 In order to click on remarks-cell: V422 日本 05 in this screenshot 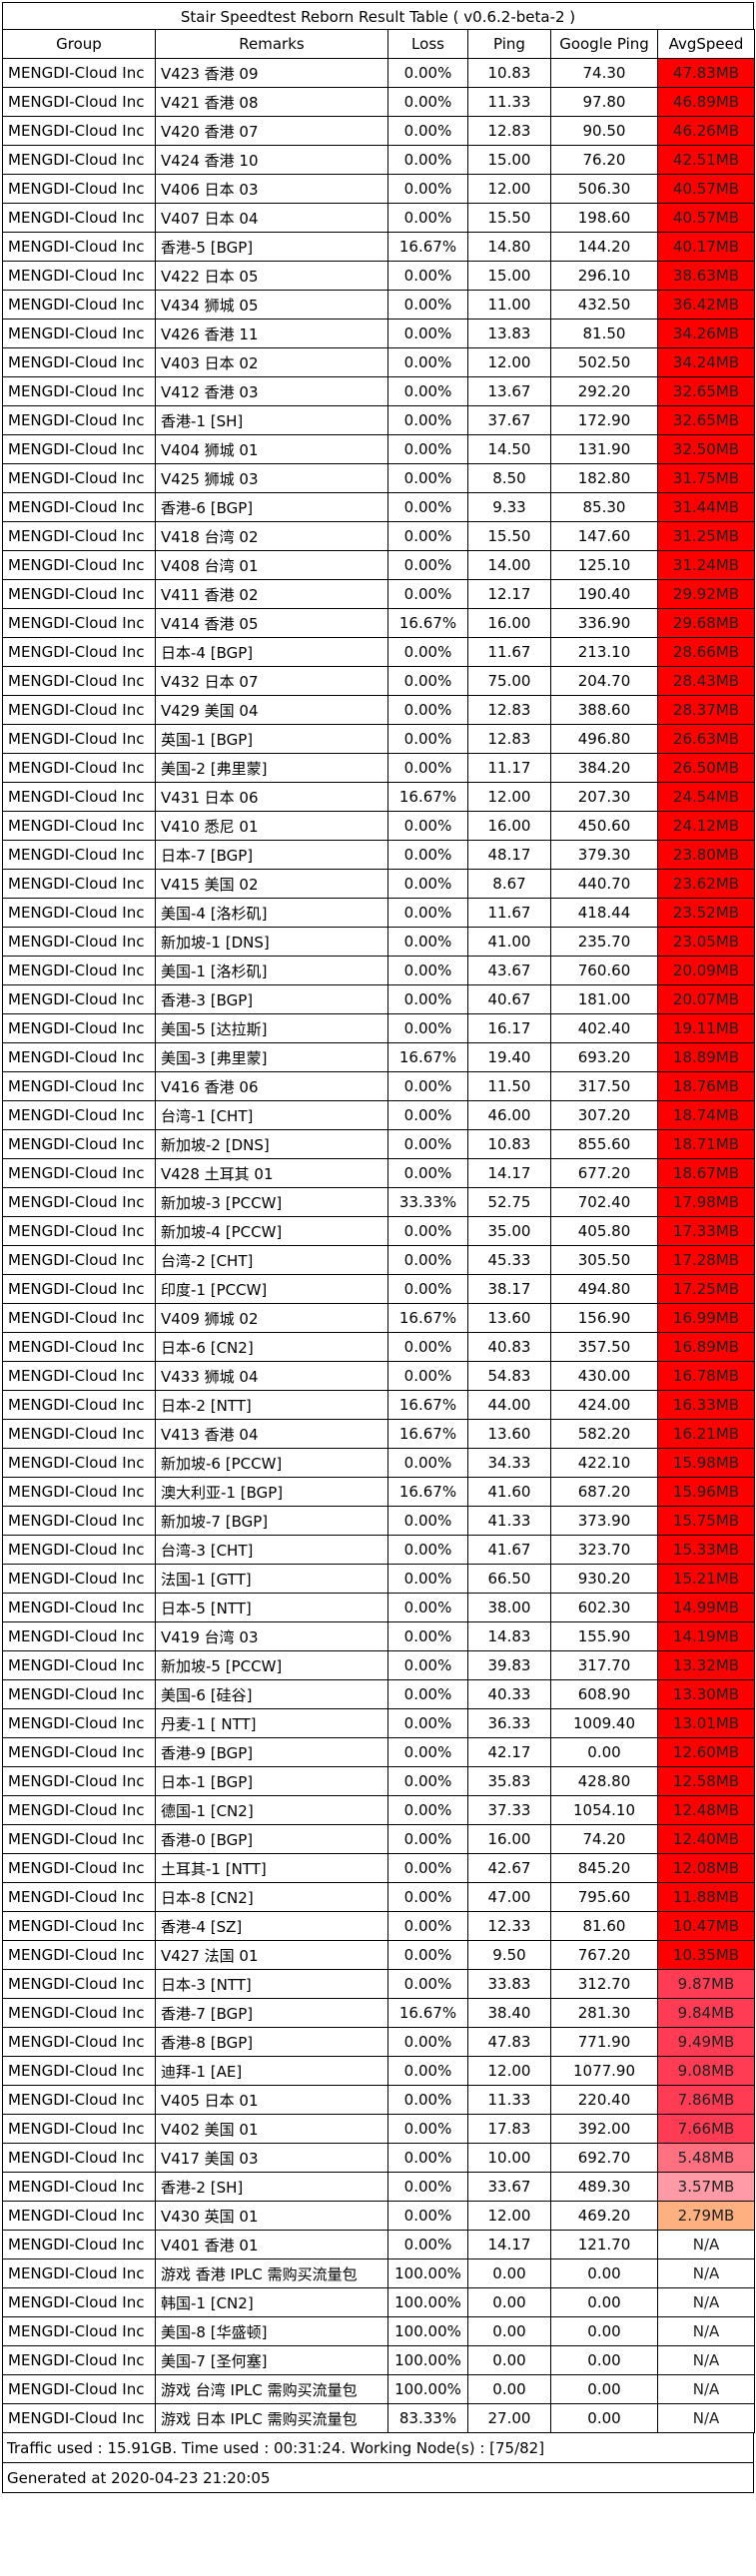, I will do `click(271, 276)`.